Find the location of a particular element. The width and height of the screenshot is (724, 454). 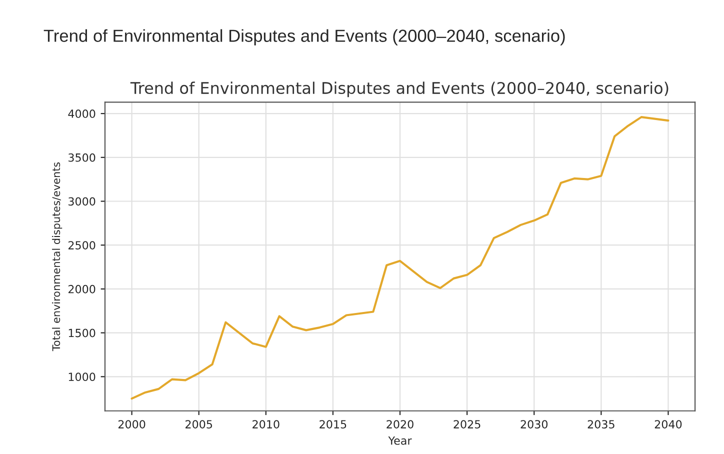

y-tick-label: 4000 is located at coordinates (82, 114).